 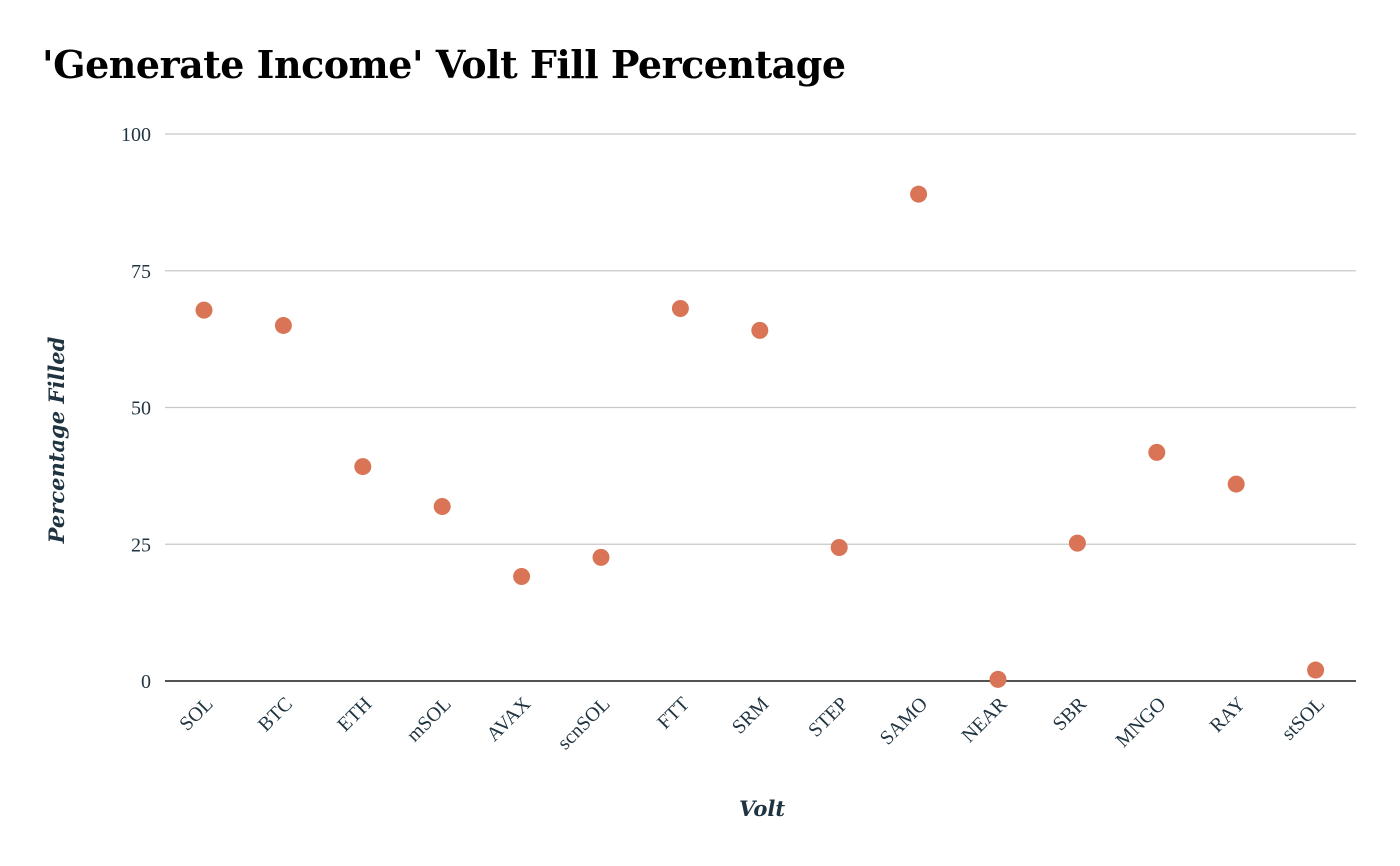 What do you see at coordinates (141, 545) in the screenshot?
I see `y-tick-label: 25` at bounding box center [141, 545].